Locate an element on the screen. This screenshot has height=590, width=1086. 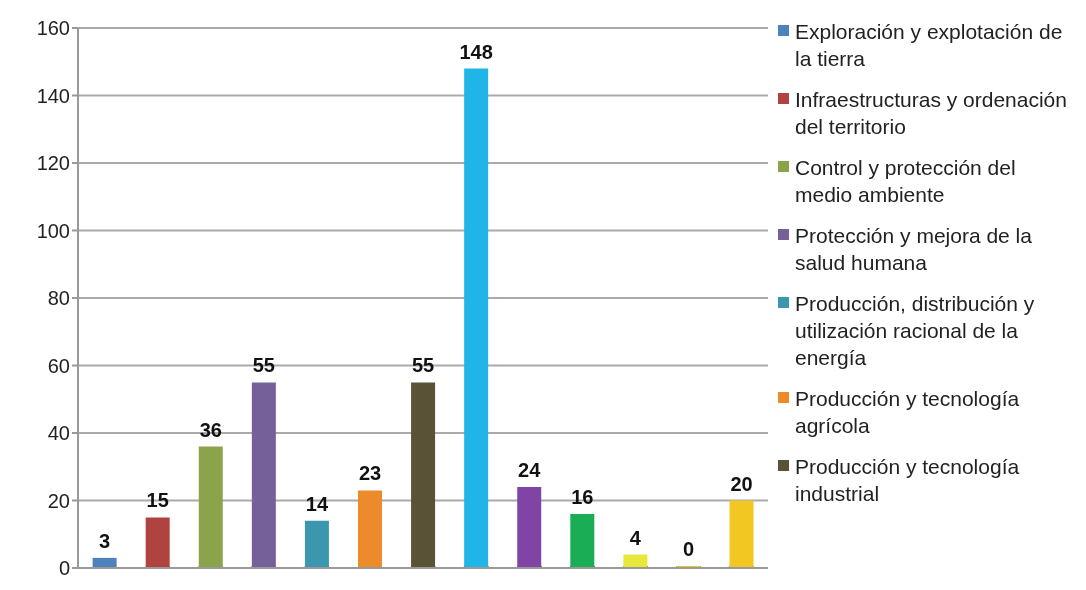
y-tick-label: 40 is located at coordinates (58, 433).